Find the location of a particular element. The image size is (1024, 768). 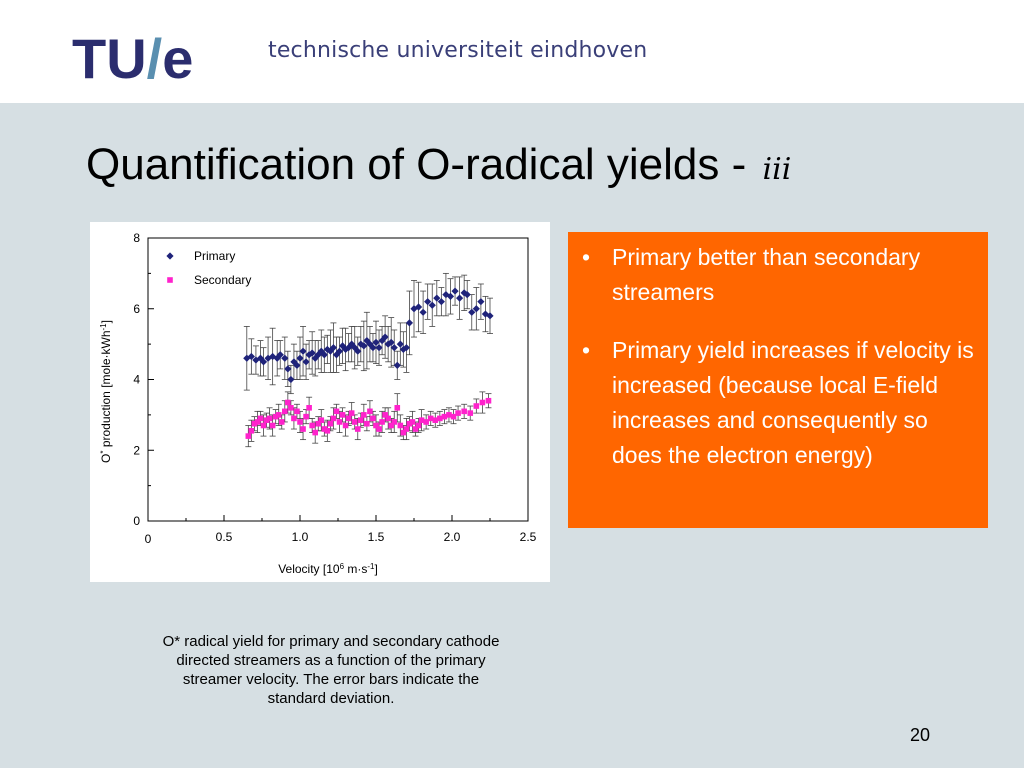

x-tick-label: 0.5 is located at coordinates (224, 537).